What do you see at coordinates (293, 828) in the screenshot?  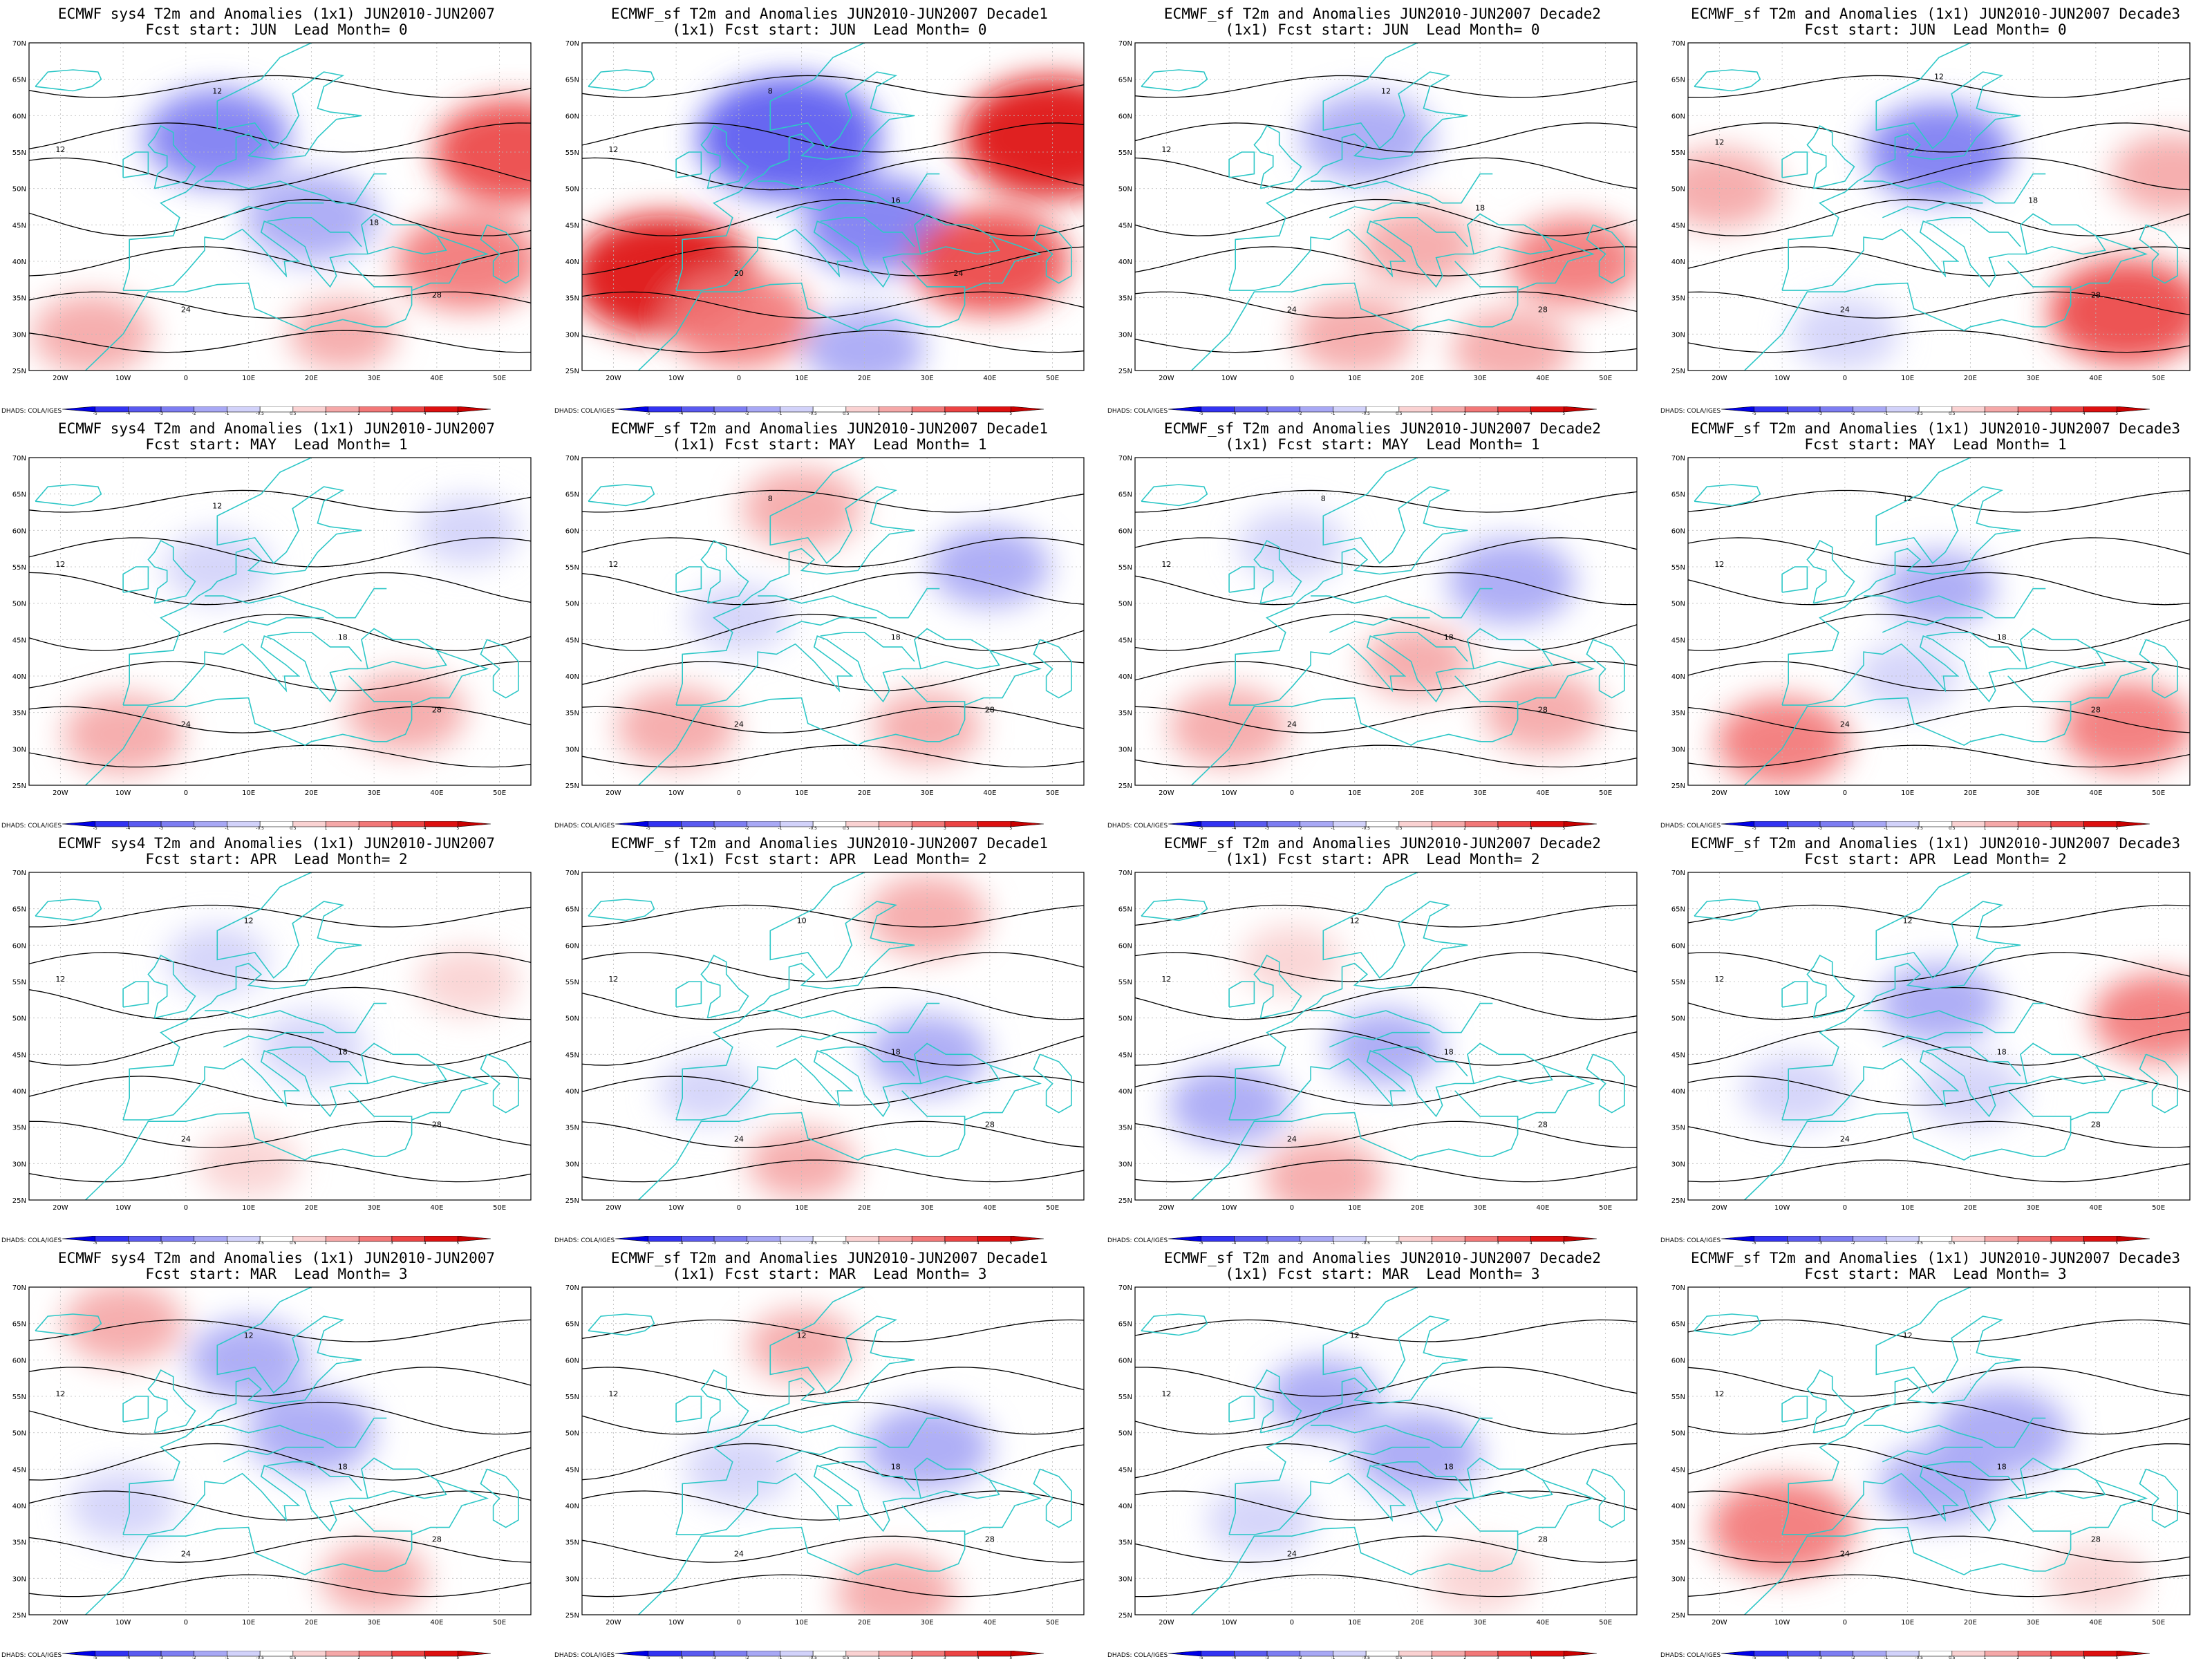 I see `colorbar-label: 0.5` at bounding box center [293, 828].